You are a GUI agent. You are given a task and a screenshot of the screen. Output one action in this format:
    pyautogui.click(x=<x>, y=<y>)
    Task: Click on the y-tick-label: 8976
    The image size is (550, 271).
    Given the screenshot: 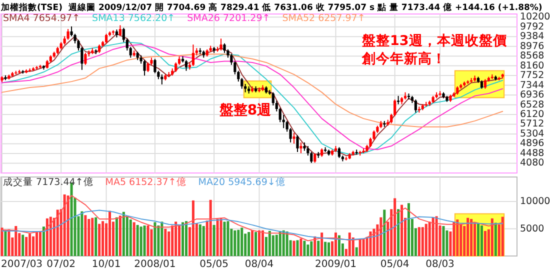 What is the action you would take?
    pyautogui.click(x=532, y=46)
    